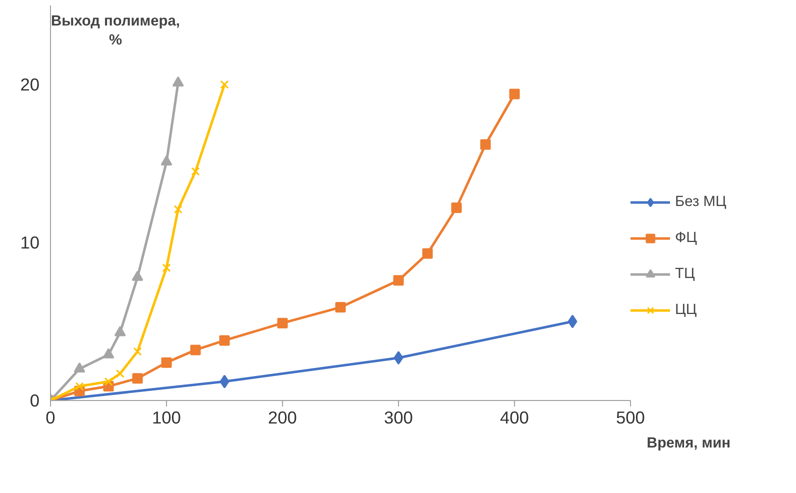 This screenshot has height=493, width=796. I want to click on y-tick-label: 0, so click(35, 400).